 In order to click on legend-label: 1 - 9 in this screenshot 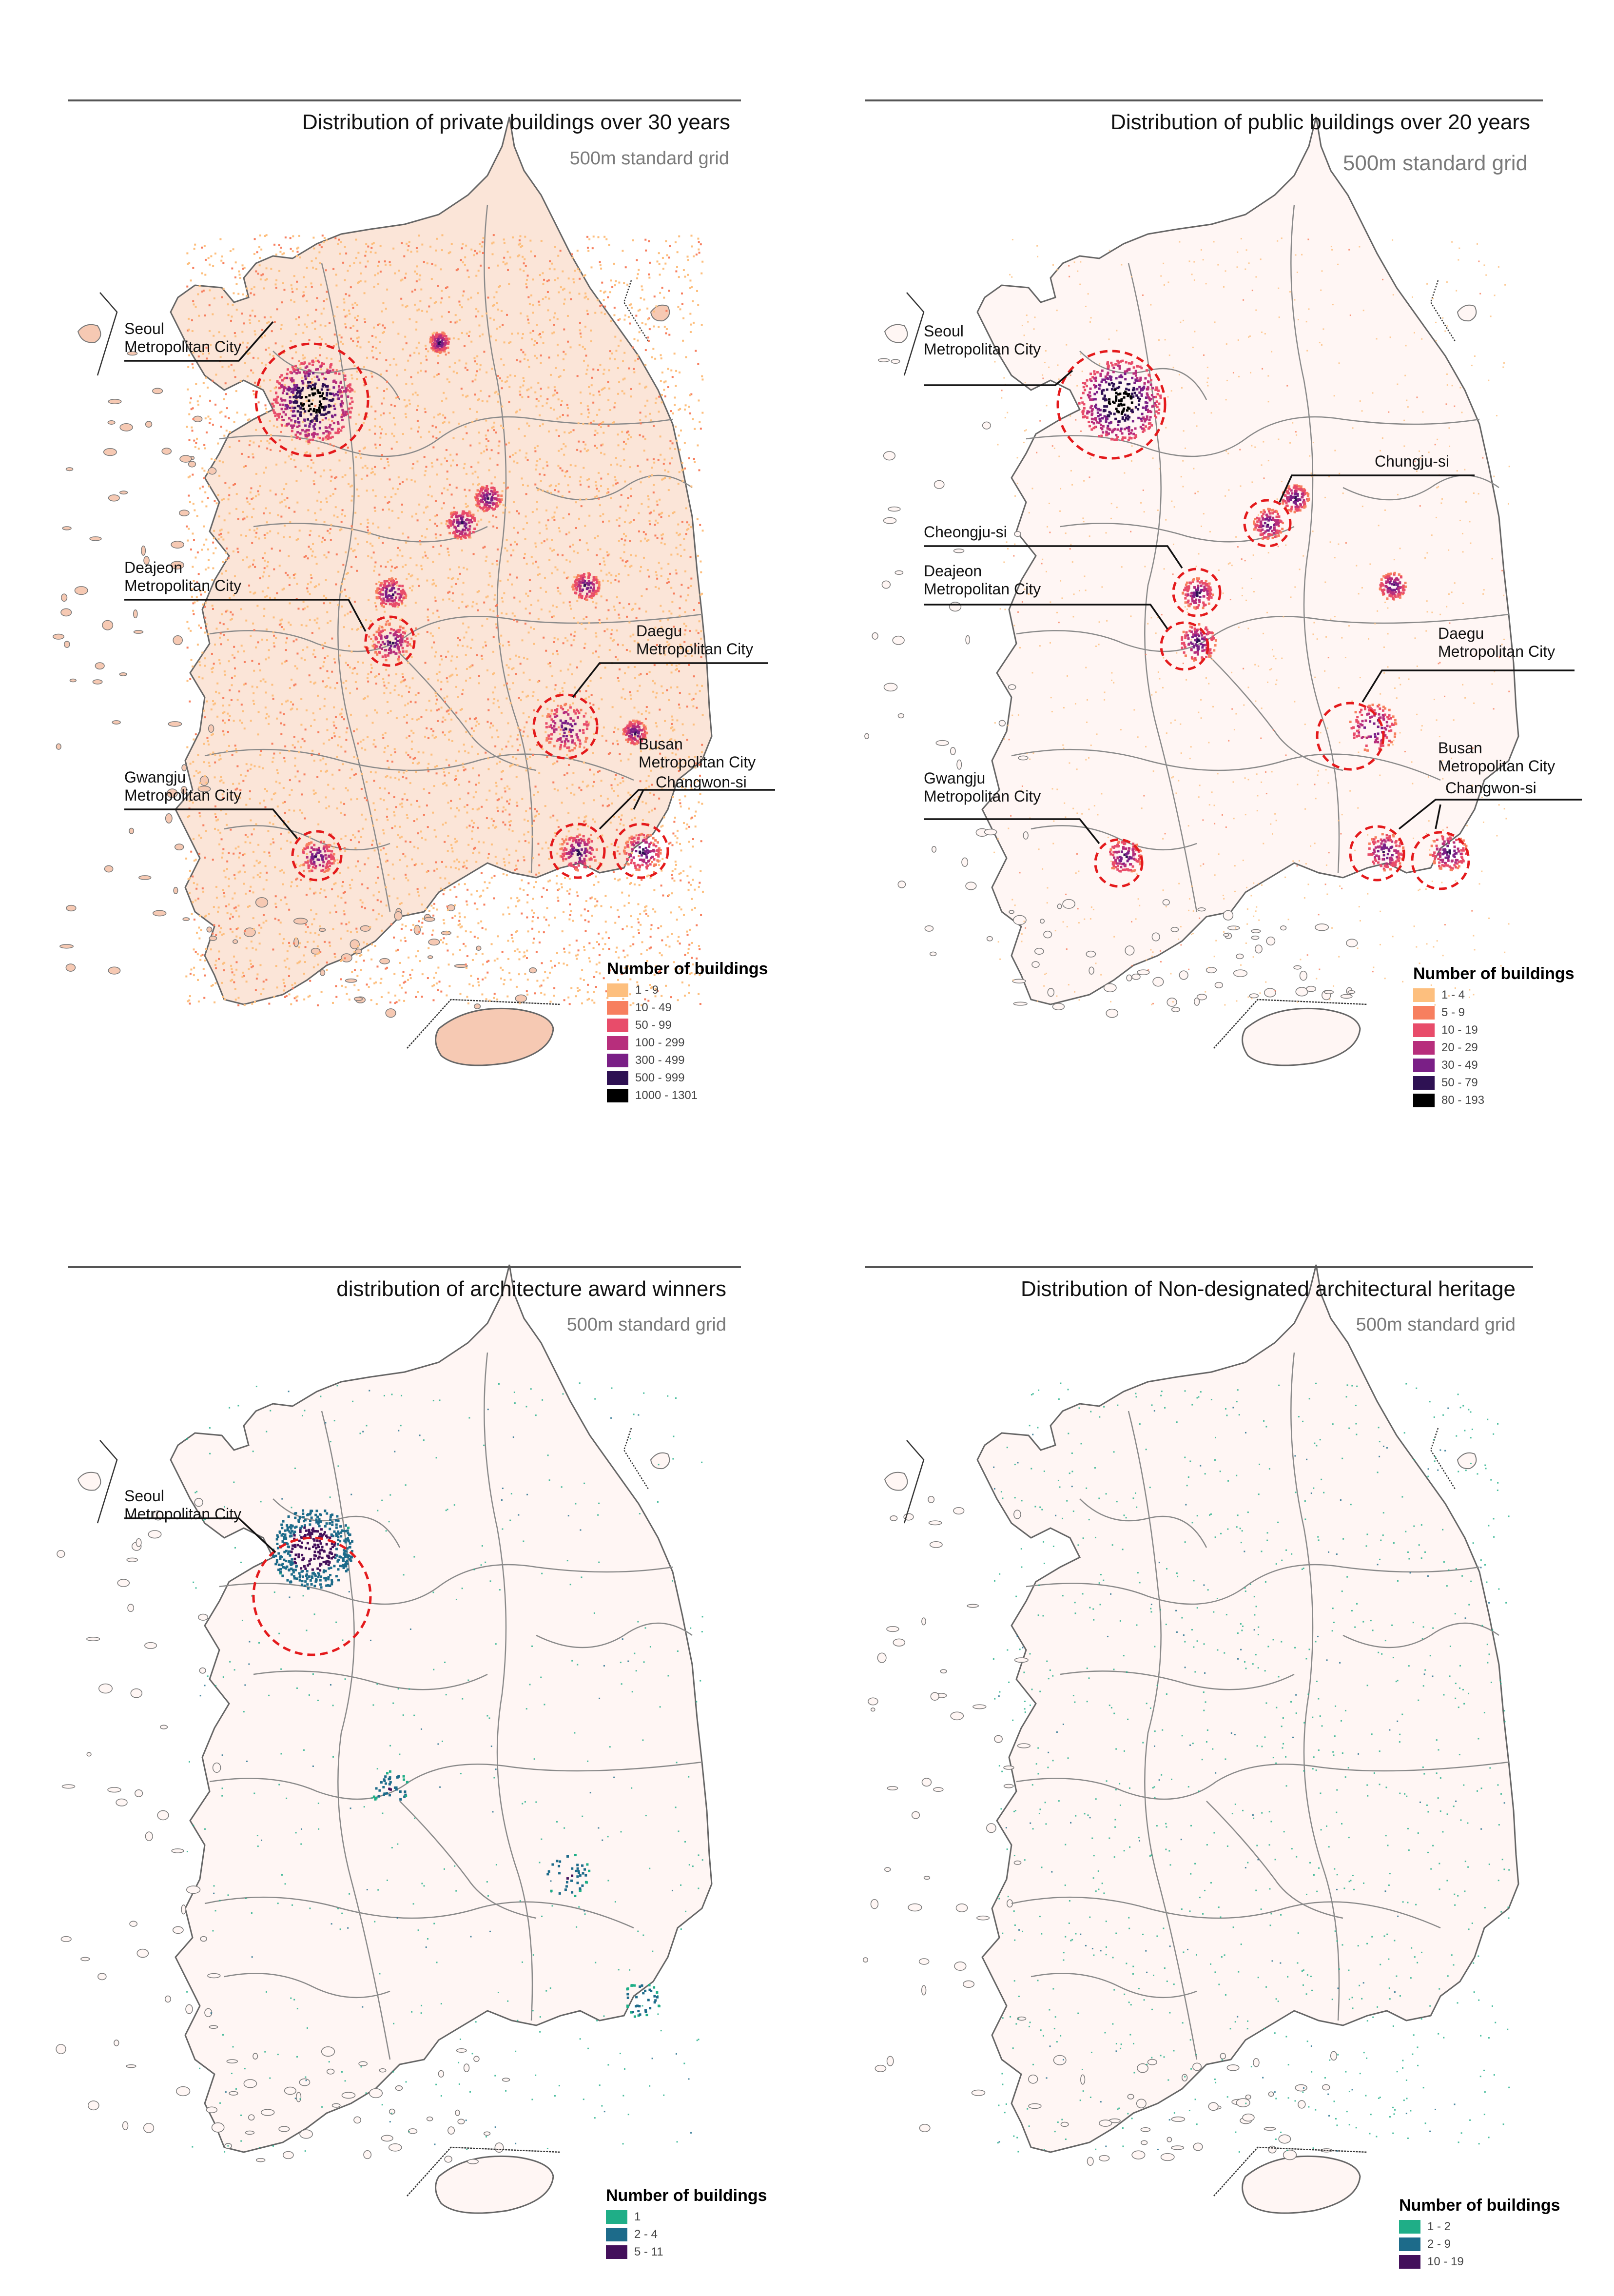, I will do `click(647, 990)`.